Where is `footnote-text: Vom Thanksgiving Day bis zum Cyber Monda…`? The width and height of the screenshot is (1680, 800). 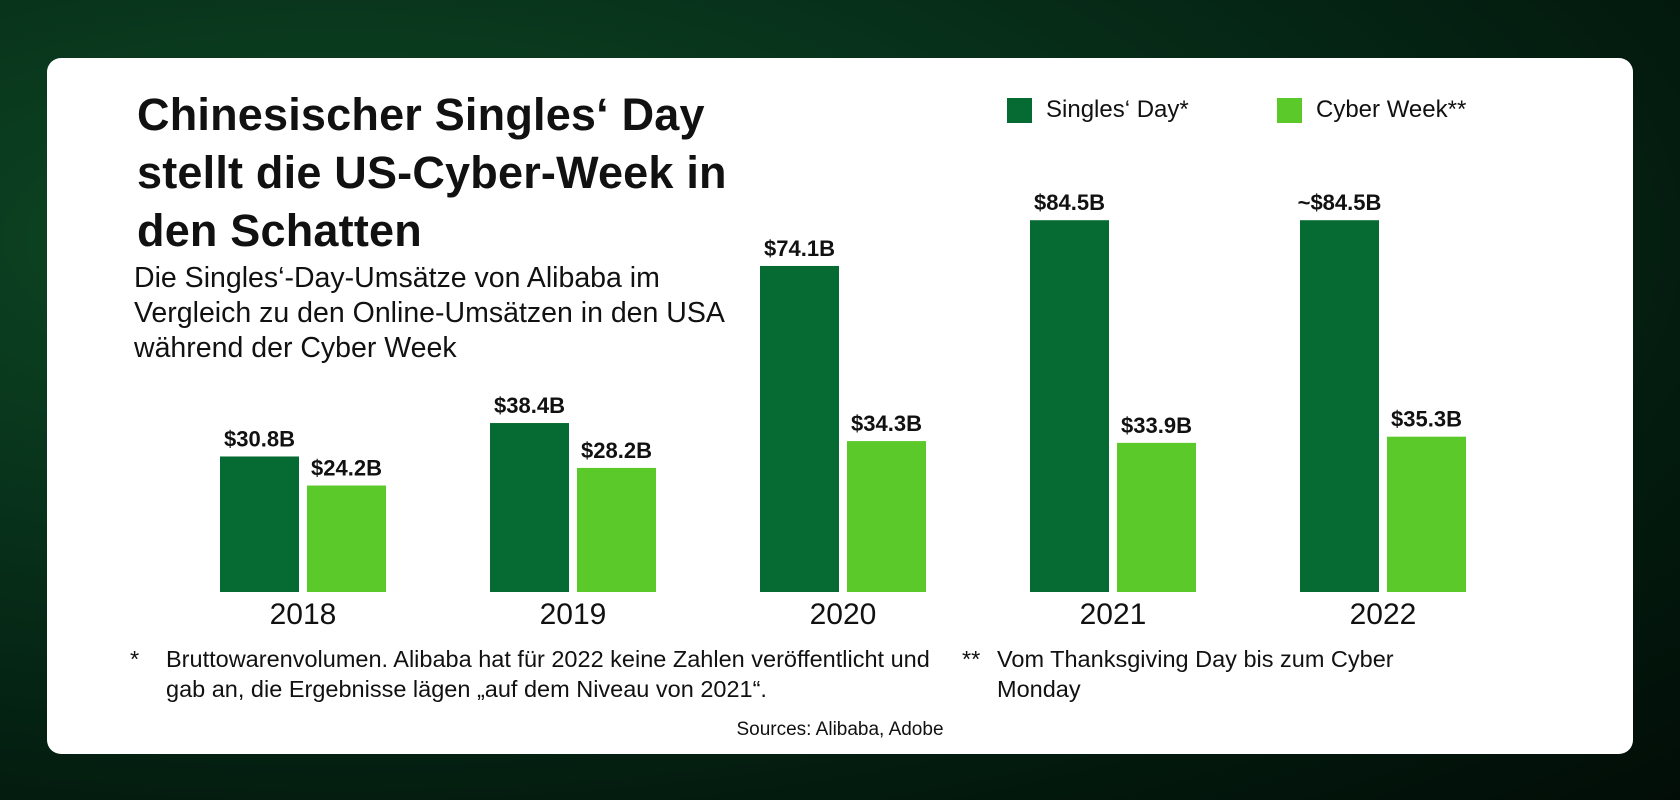
footnote-text: Vom Thanksgiving Day bis zum Cyber Monda… is located at coordinates (1195, 674).